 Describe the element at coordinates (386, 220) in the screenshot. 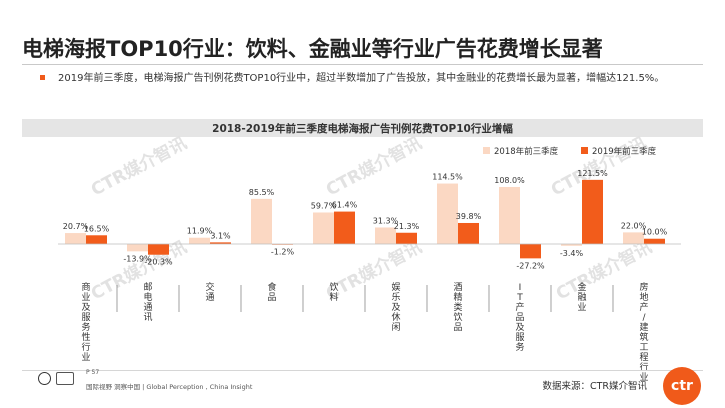

I see `data-label: 31.3%` at that location.